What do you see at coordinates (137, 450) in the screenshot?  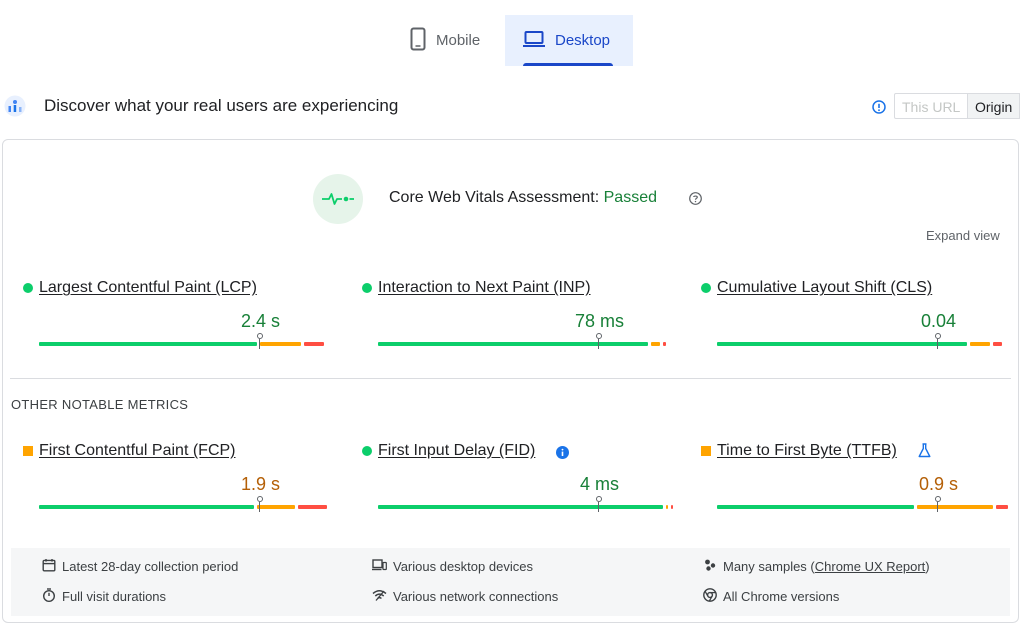 I see `metric-fcp-link: First Contentful Paint (FCP)` at bounding box center [137, 450].